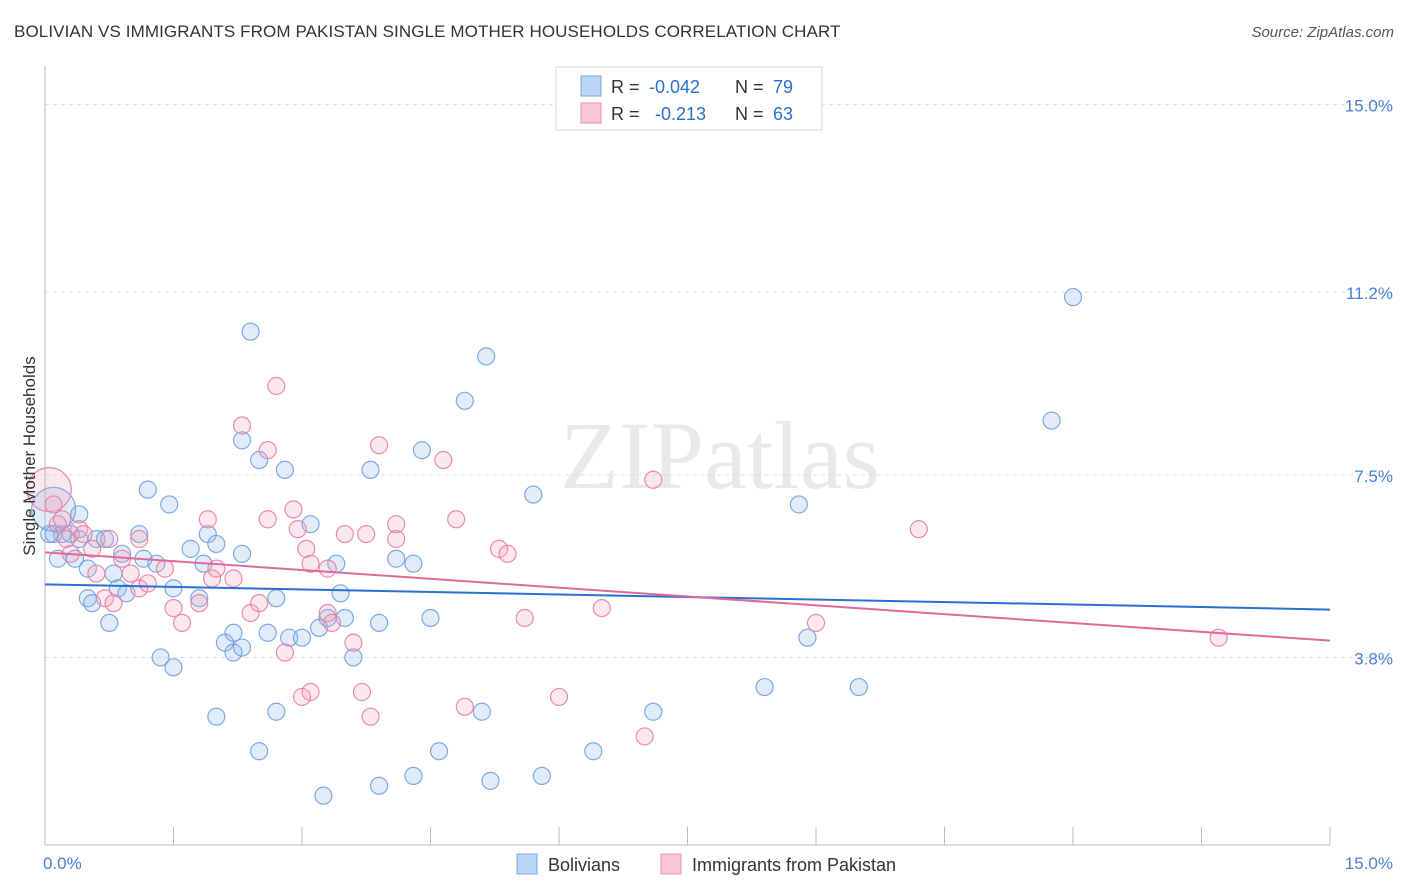 The height and width of the screenshot is (892, 1406). What do you see at coordinates (783, 87) in the screenshot?
I see `legend-n-value-1: 79` at bounding box center [783, 87].